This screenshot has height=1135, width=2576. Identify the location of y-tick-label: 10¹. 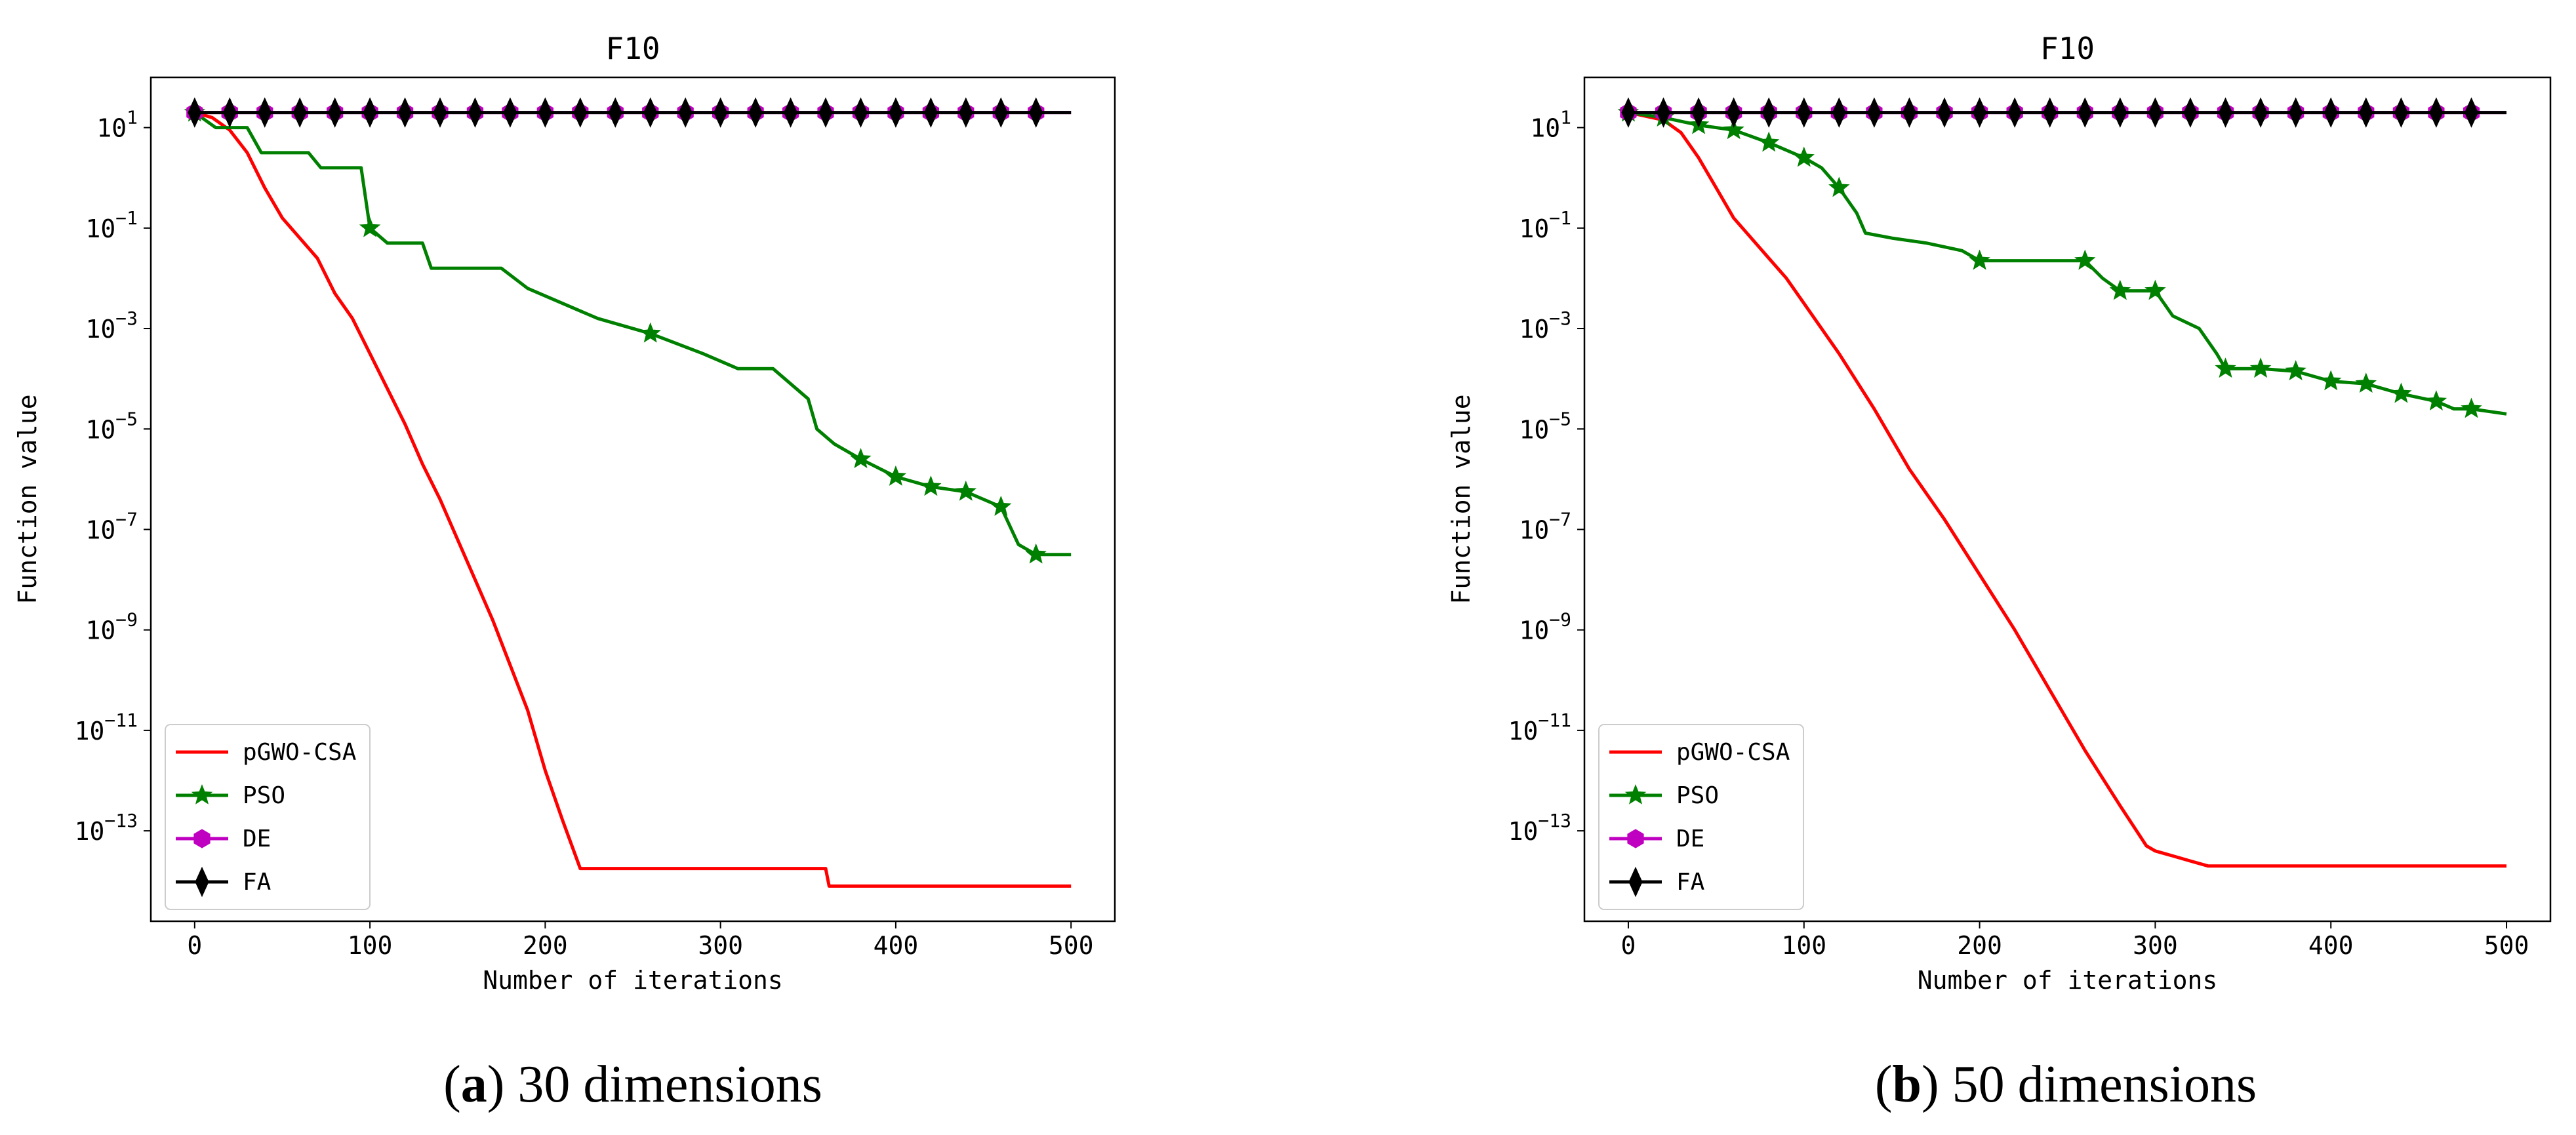
(1550, 125).